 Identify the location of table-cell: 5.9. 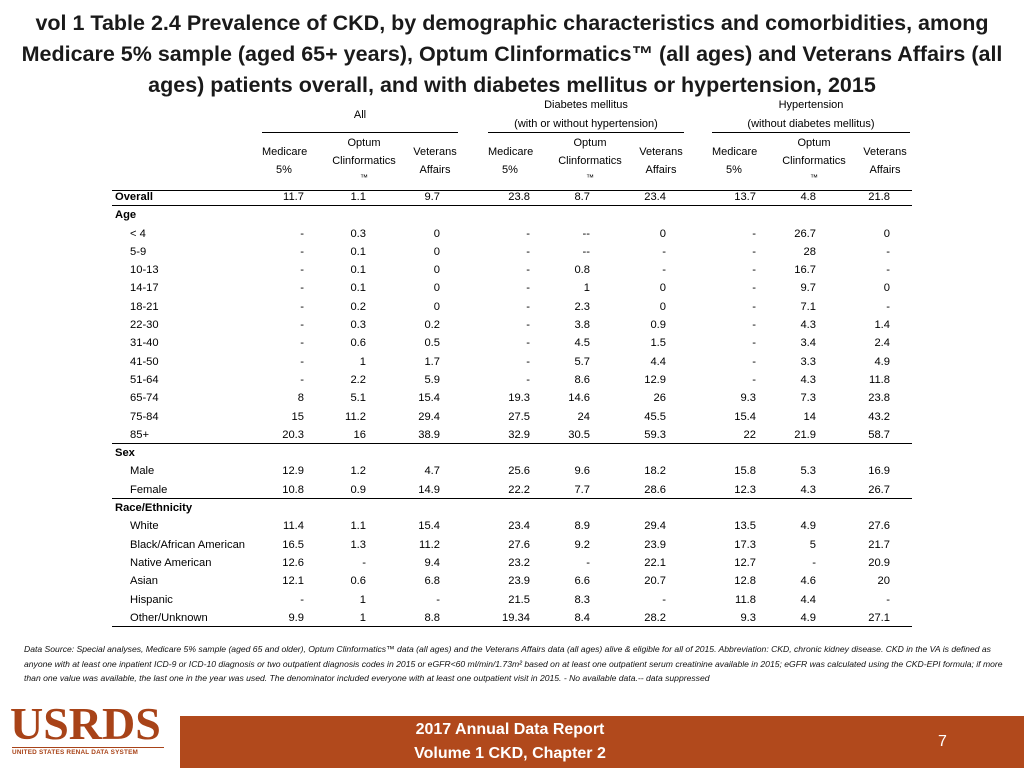
(432, 379).